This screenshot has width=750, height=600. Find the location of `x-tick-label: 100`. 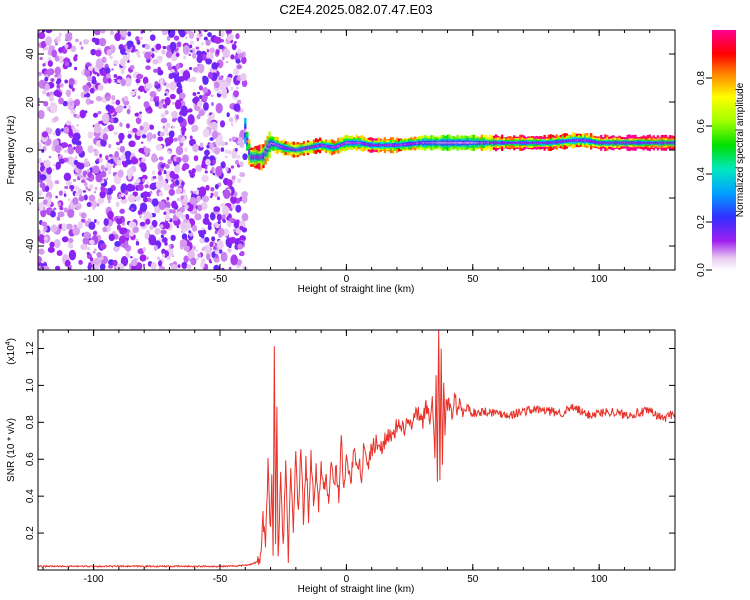

x-tick-label: 100 is located at coordinates (599, 279).